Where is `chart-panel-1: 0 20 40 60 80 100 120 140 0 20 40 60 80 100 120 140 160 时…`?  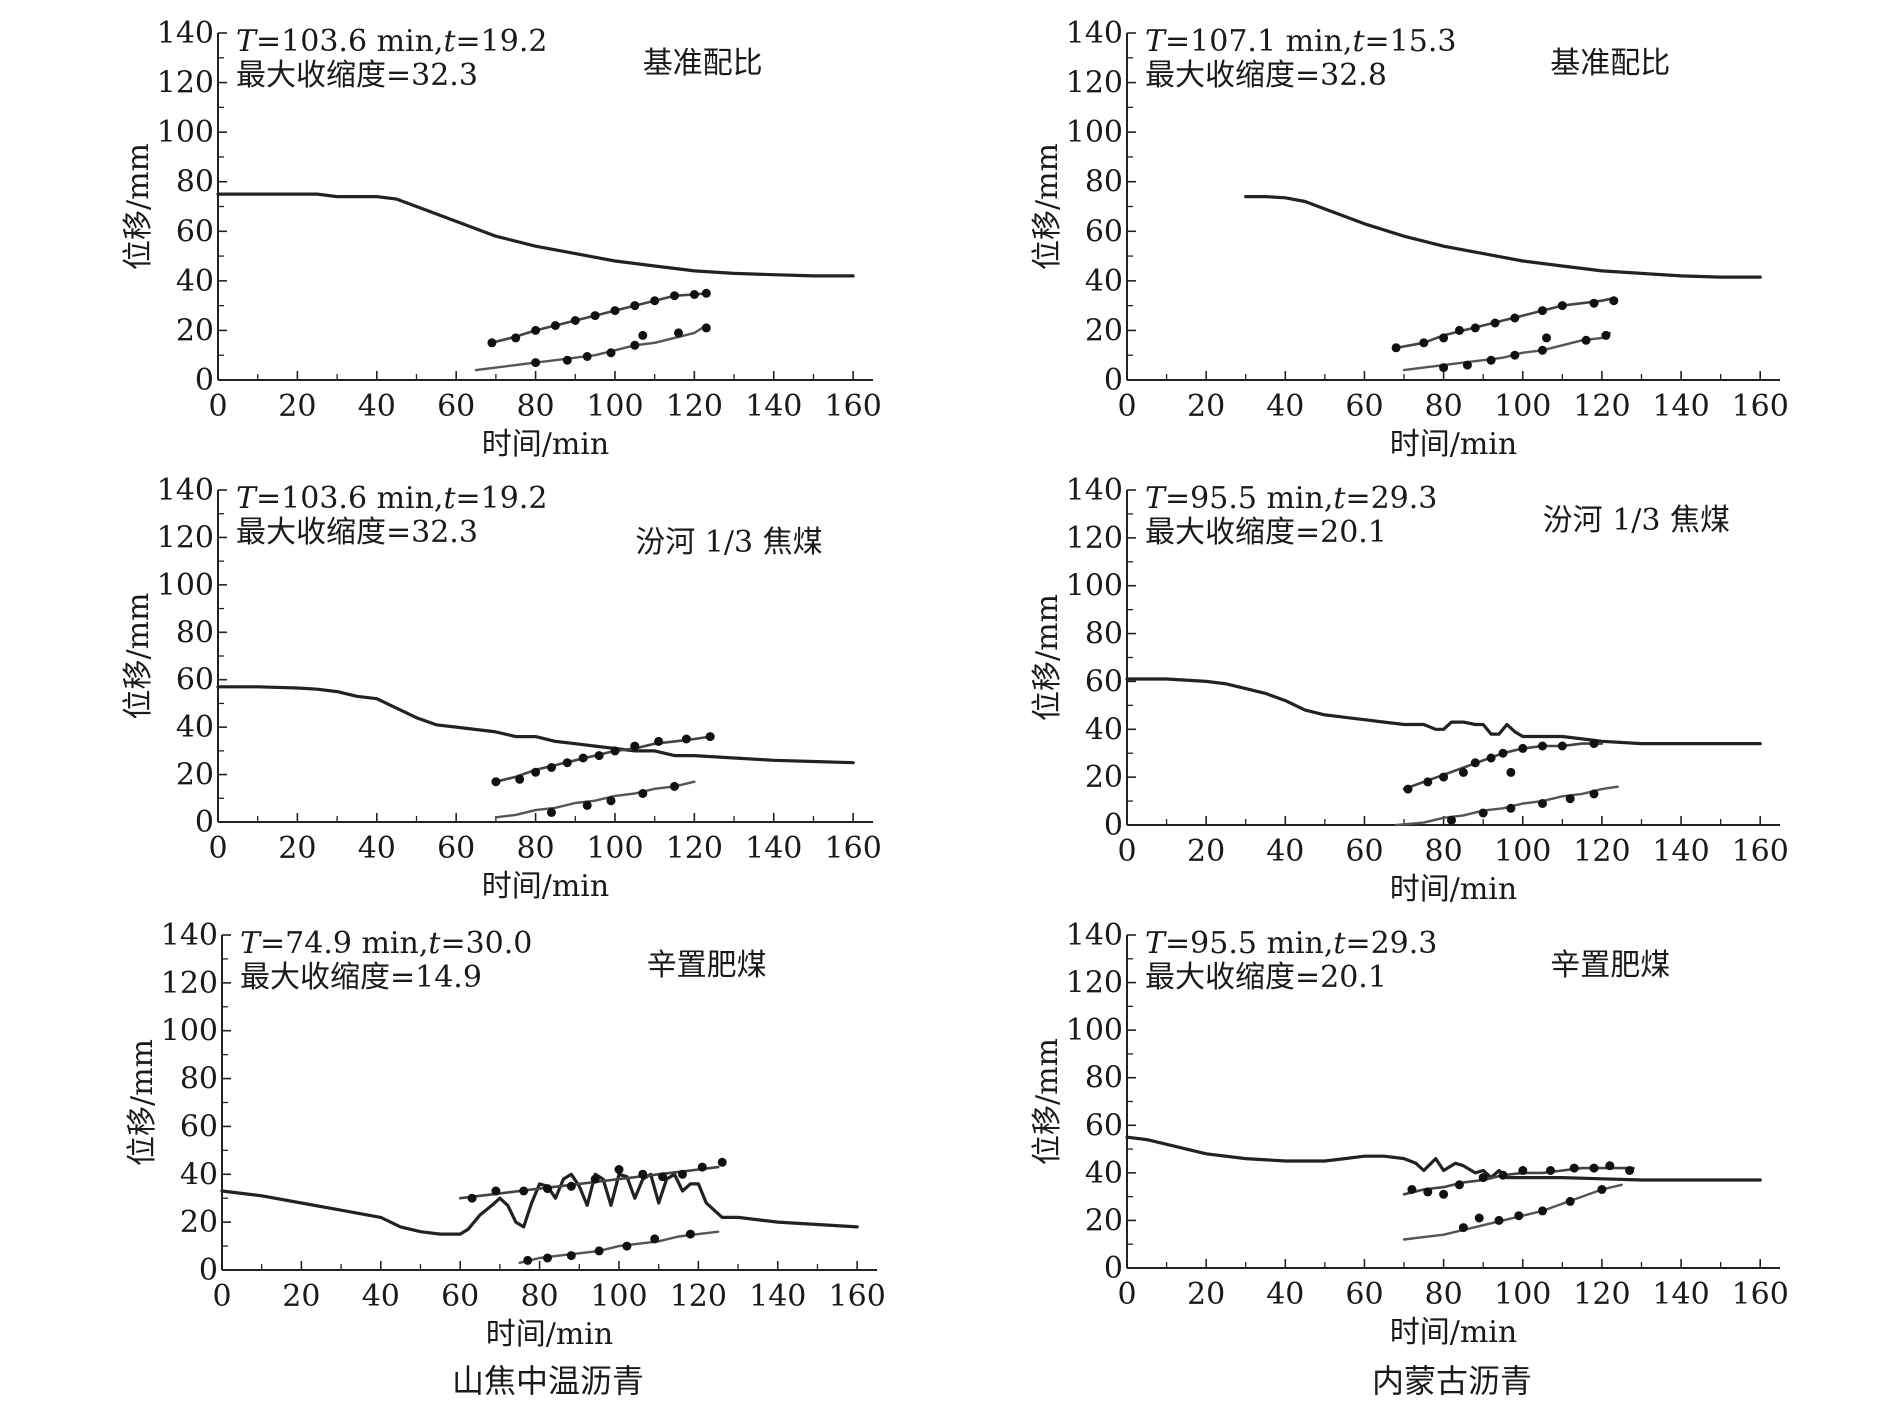 chart-panel-1: 0 20 40 60 80 100 120 140 0 20 40 60 80 100 120 140 160 时… is located at coordinates (501, 239).